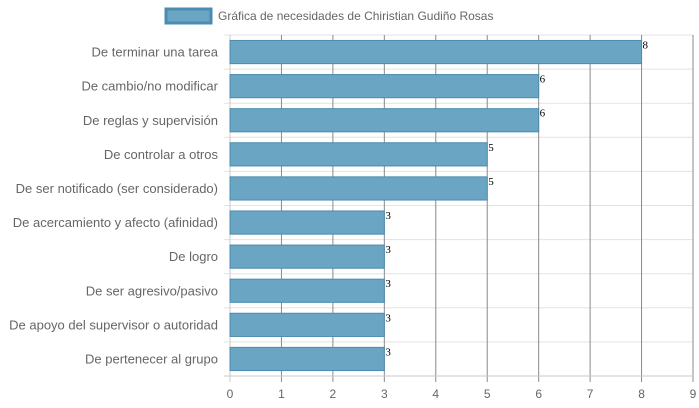 Image resolution: width=699 pixels, height=408 pixels. What do you see at coordinates (117, 188) in the screenshot?
I see `category-label: De ser notificado (ser considerado)` at bounding box center [117, 188].